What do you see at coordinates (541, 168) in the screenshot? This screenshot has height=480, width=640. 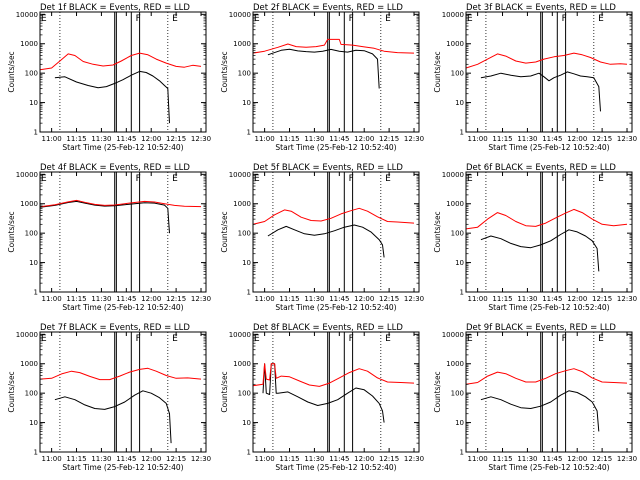 I see `panel-title: Det 6f BLACK = Events, RED = LLD` at bounding box center [541, 168].